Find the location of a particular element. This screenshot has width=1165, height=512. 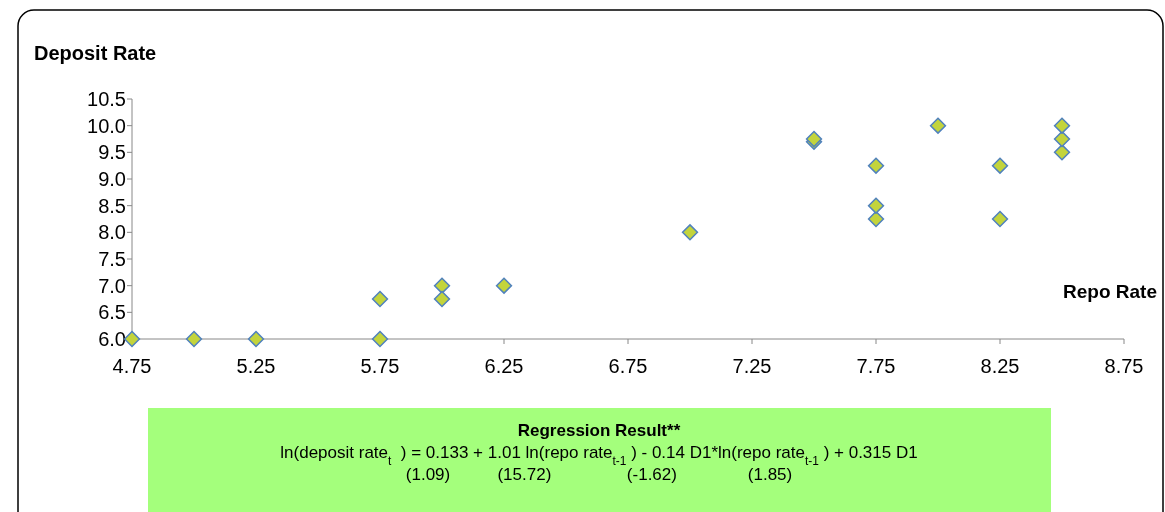

x-tick-label: 7.75 is located at coordinates (876, 366).